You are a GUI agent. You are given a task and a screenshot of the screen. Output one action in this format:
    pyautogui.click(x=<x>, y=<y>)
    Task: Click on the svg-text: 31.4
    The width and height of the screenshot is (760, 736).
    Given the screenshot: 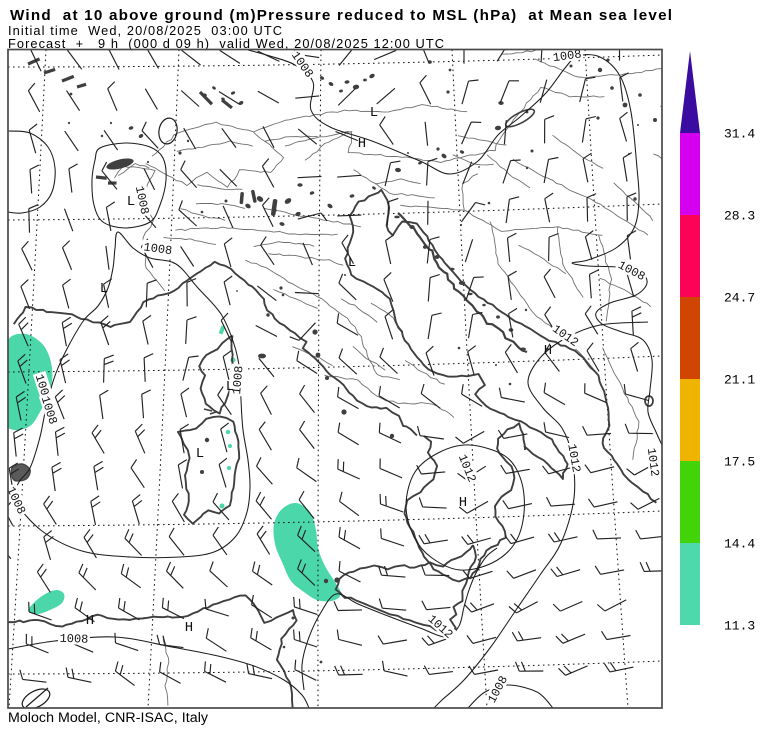 What is the action you would take?
    pyautogui.click(x=739, y=134)
    